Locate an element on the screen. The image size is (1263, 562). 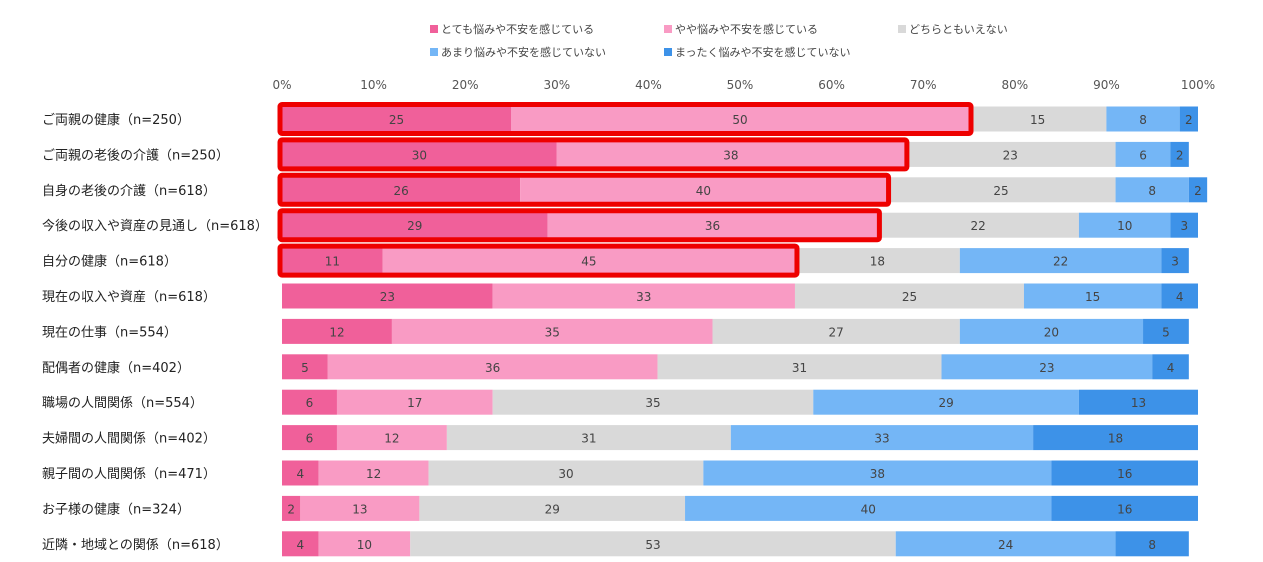
x-tick-label: 30% is located at coordinates (556, 85).